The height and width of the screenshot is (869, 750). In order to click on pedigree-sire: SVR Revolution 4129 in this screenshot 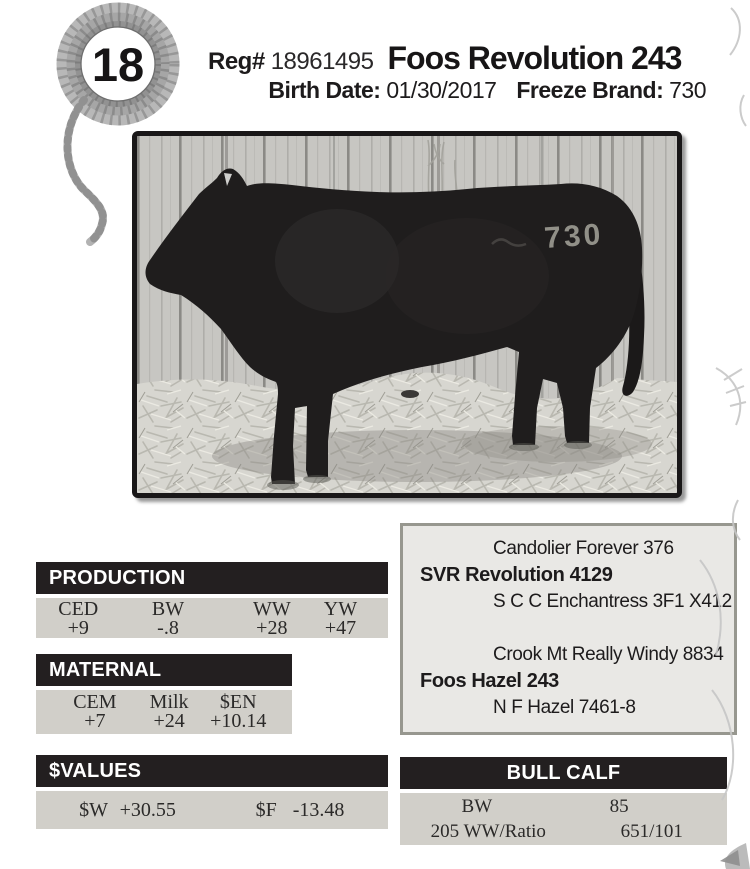, I will do `click(516, 575)`.